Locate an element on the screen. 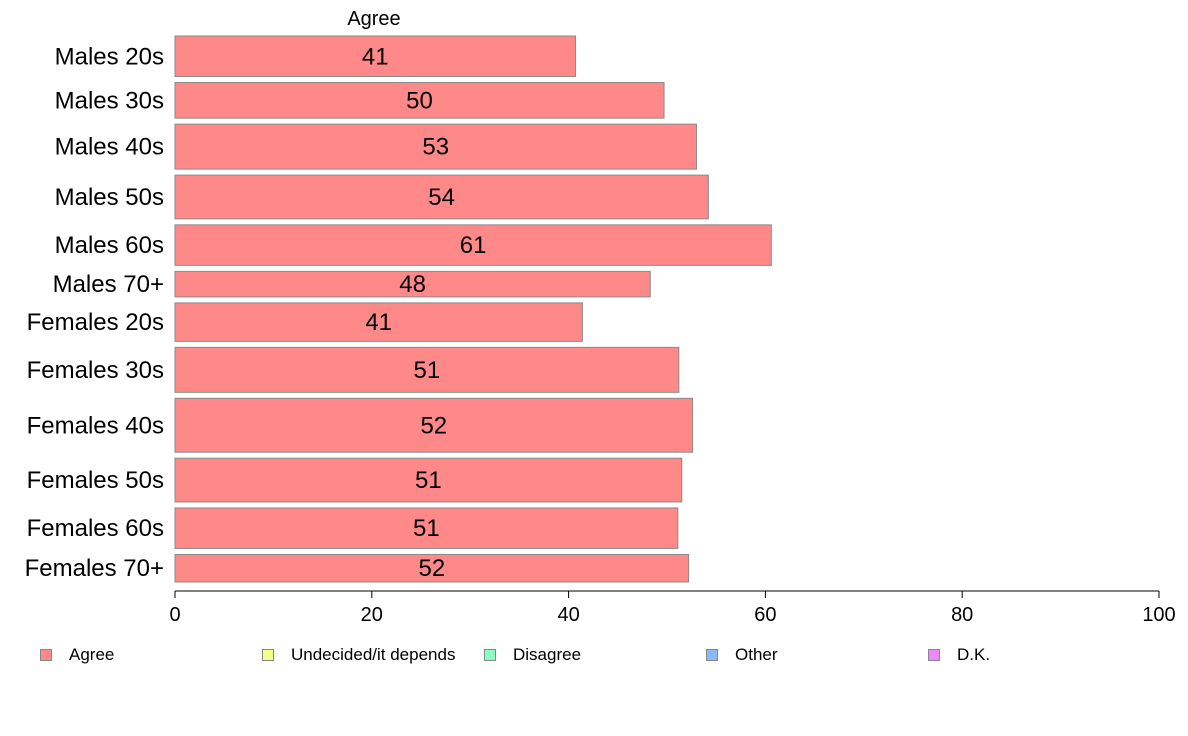  data-label-females-70: 52 is located at coordinates (431, 568).